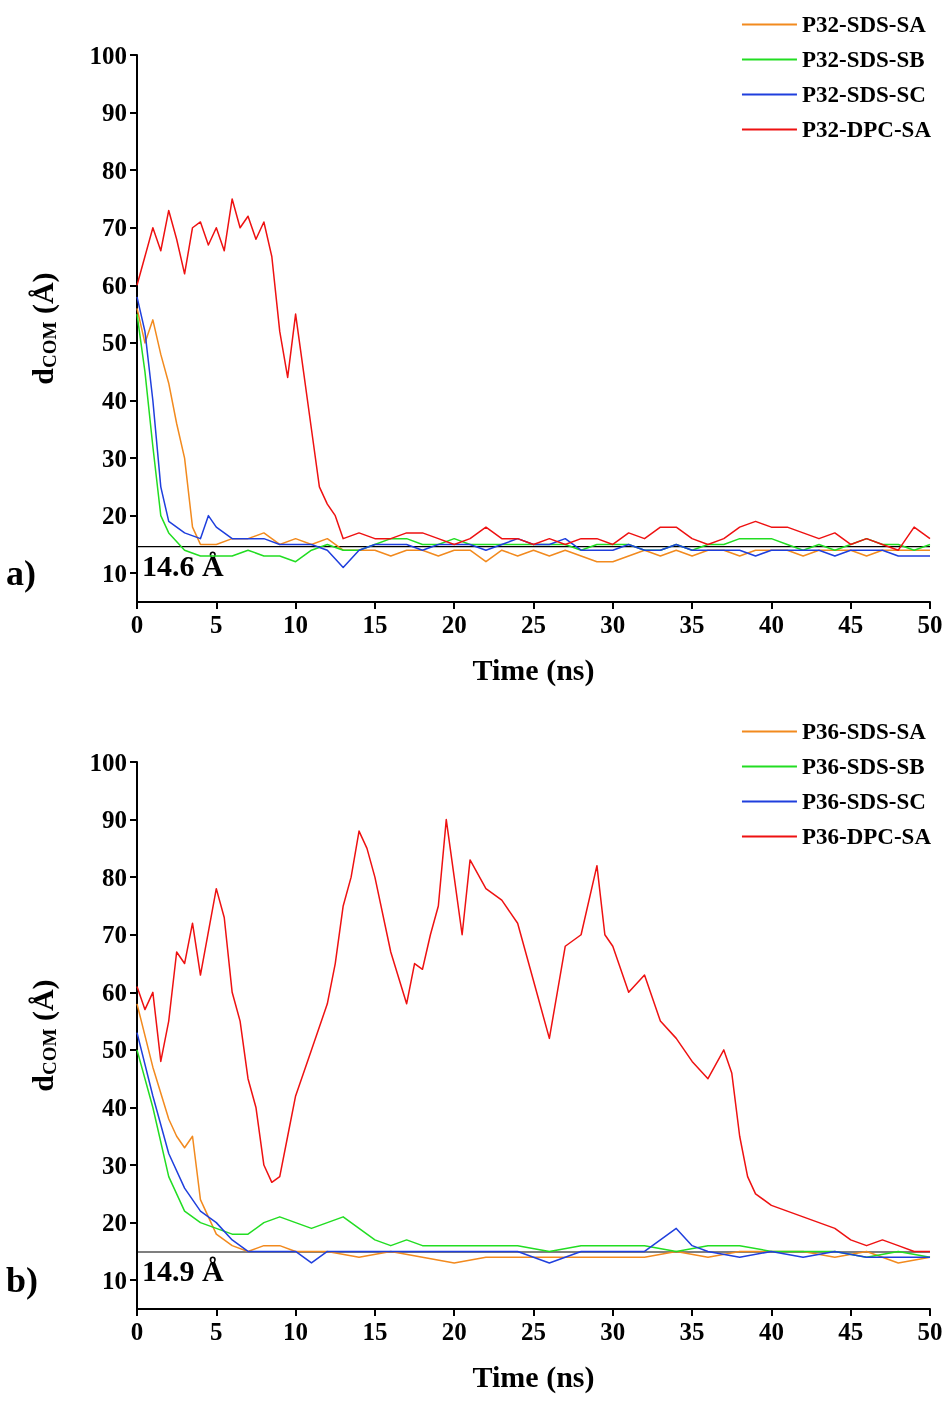 This screenshot has height=1414, width=948. Describe the element at coordinates (863, 94) in the screenshot. I see `legend-label: P32-SDS-SC` at that location.